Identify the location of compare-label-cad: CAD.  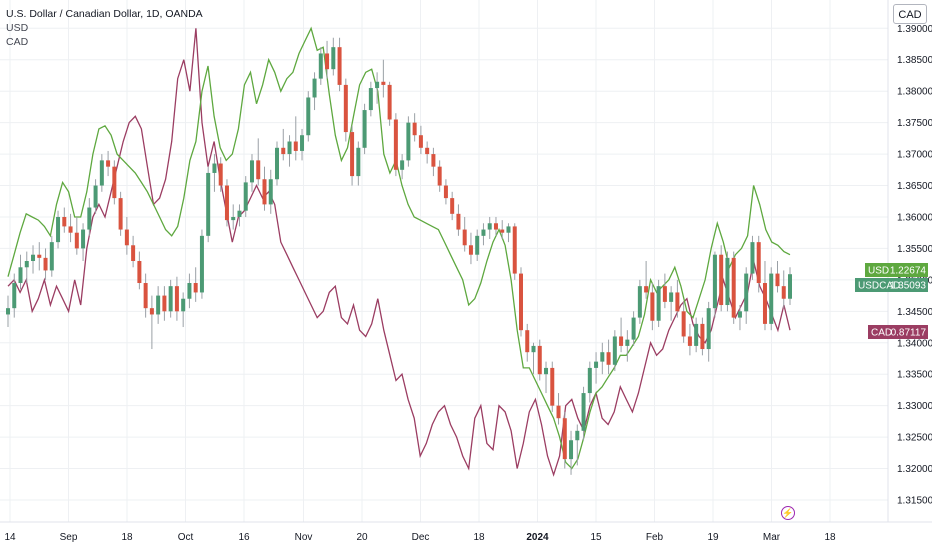
(17, 42).